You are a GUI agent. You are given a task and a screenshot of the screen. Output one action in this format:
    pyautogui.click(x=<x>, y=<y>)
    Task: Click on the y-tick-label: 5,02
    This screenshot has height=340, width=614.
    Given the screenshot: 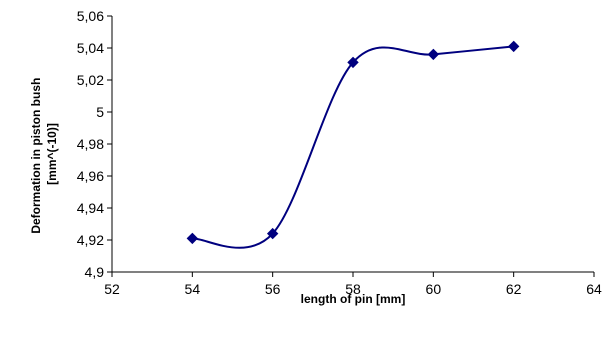 What is the action you would take?
    pyautogui.click(x=90, y=80)
    